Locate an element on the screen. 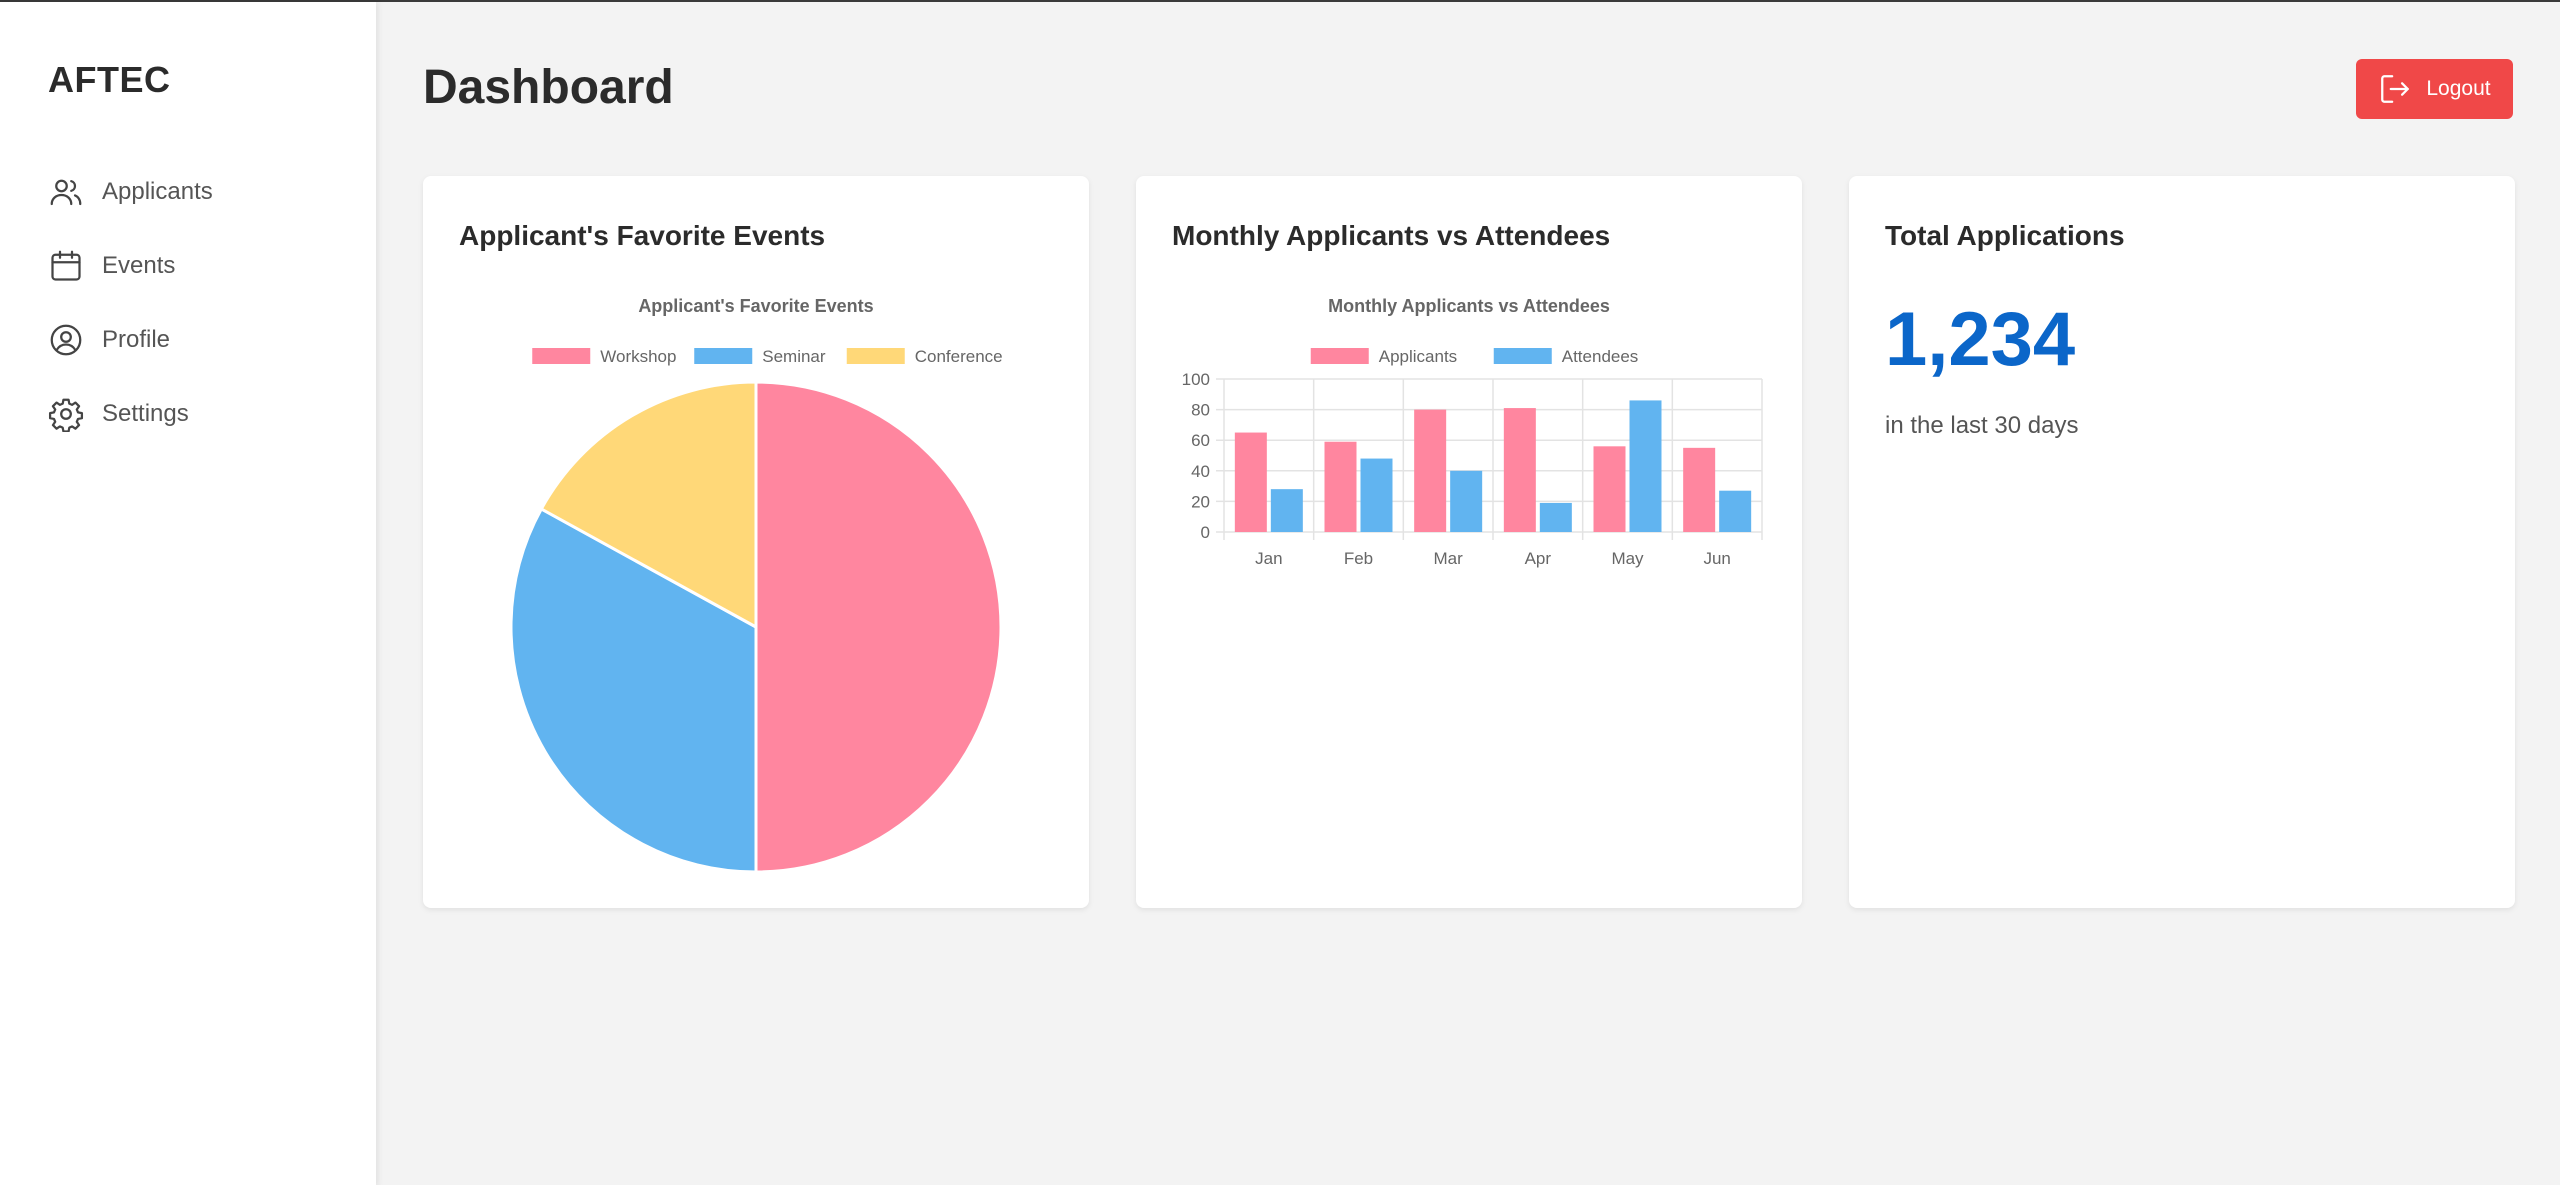  sidebar-item-profile: Profile is located at coordinates (130, 340).